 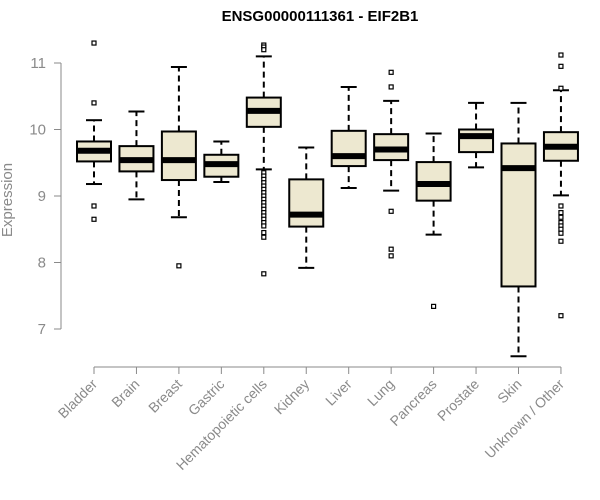 I want to click on x-tick-label: Lung, so click(x=380, y=392).